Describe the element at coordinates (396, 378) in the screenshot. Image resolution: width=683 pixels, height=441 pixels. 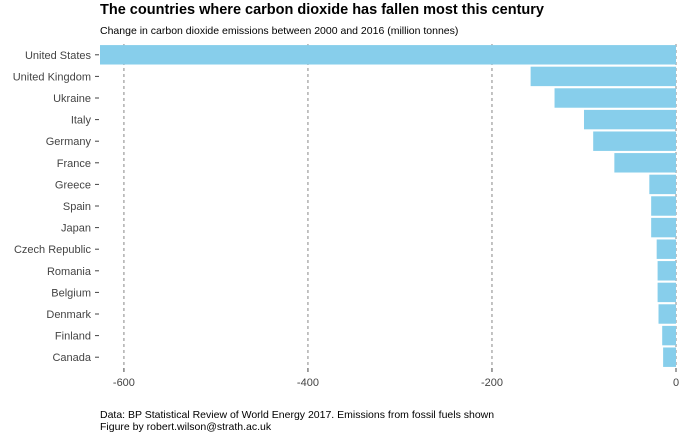
I see `x-axis-ticks: -600 -400 -200 0` at that location.